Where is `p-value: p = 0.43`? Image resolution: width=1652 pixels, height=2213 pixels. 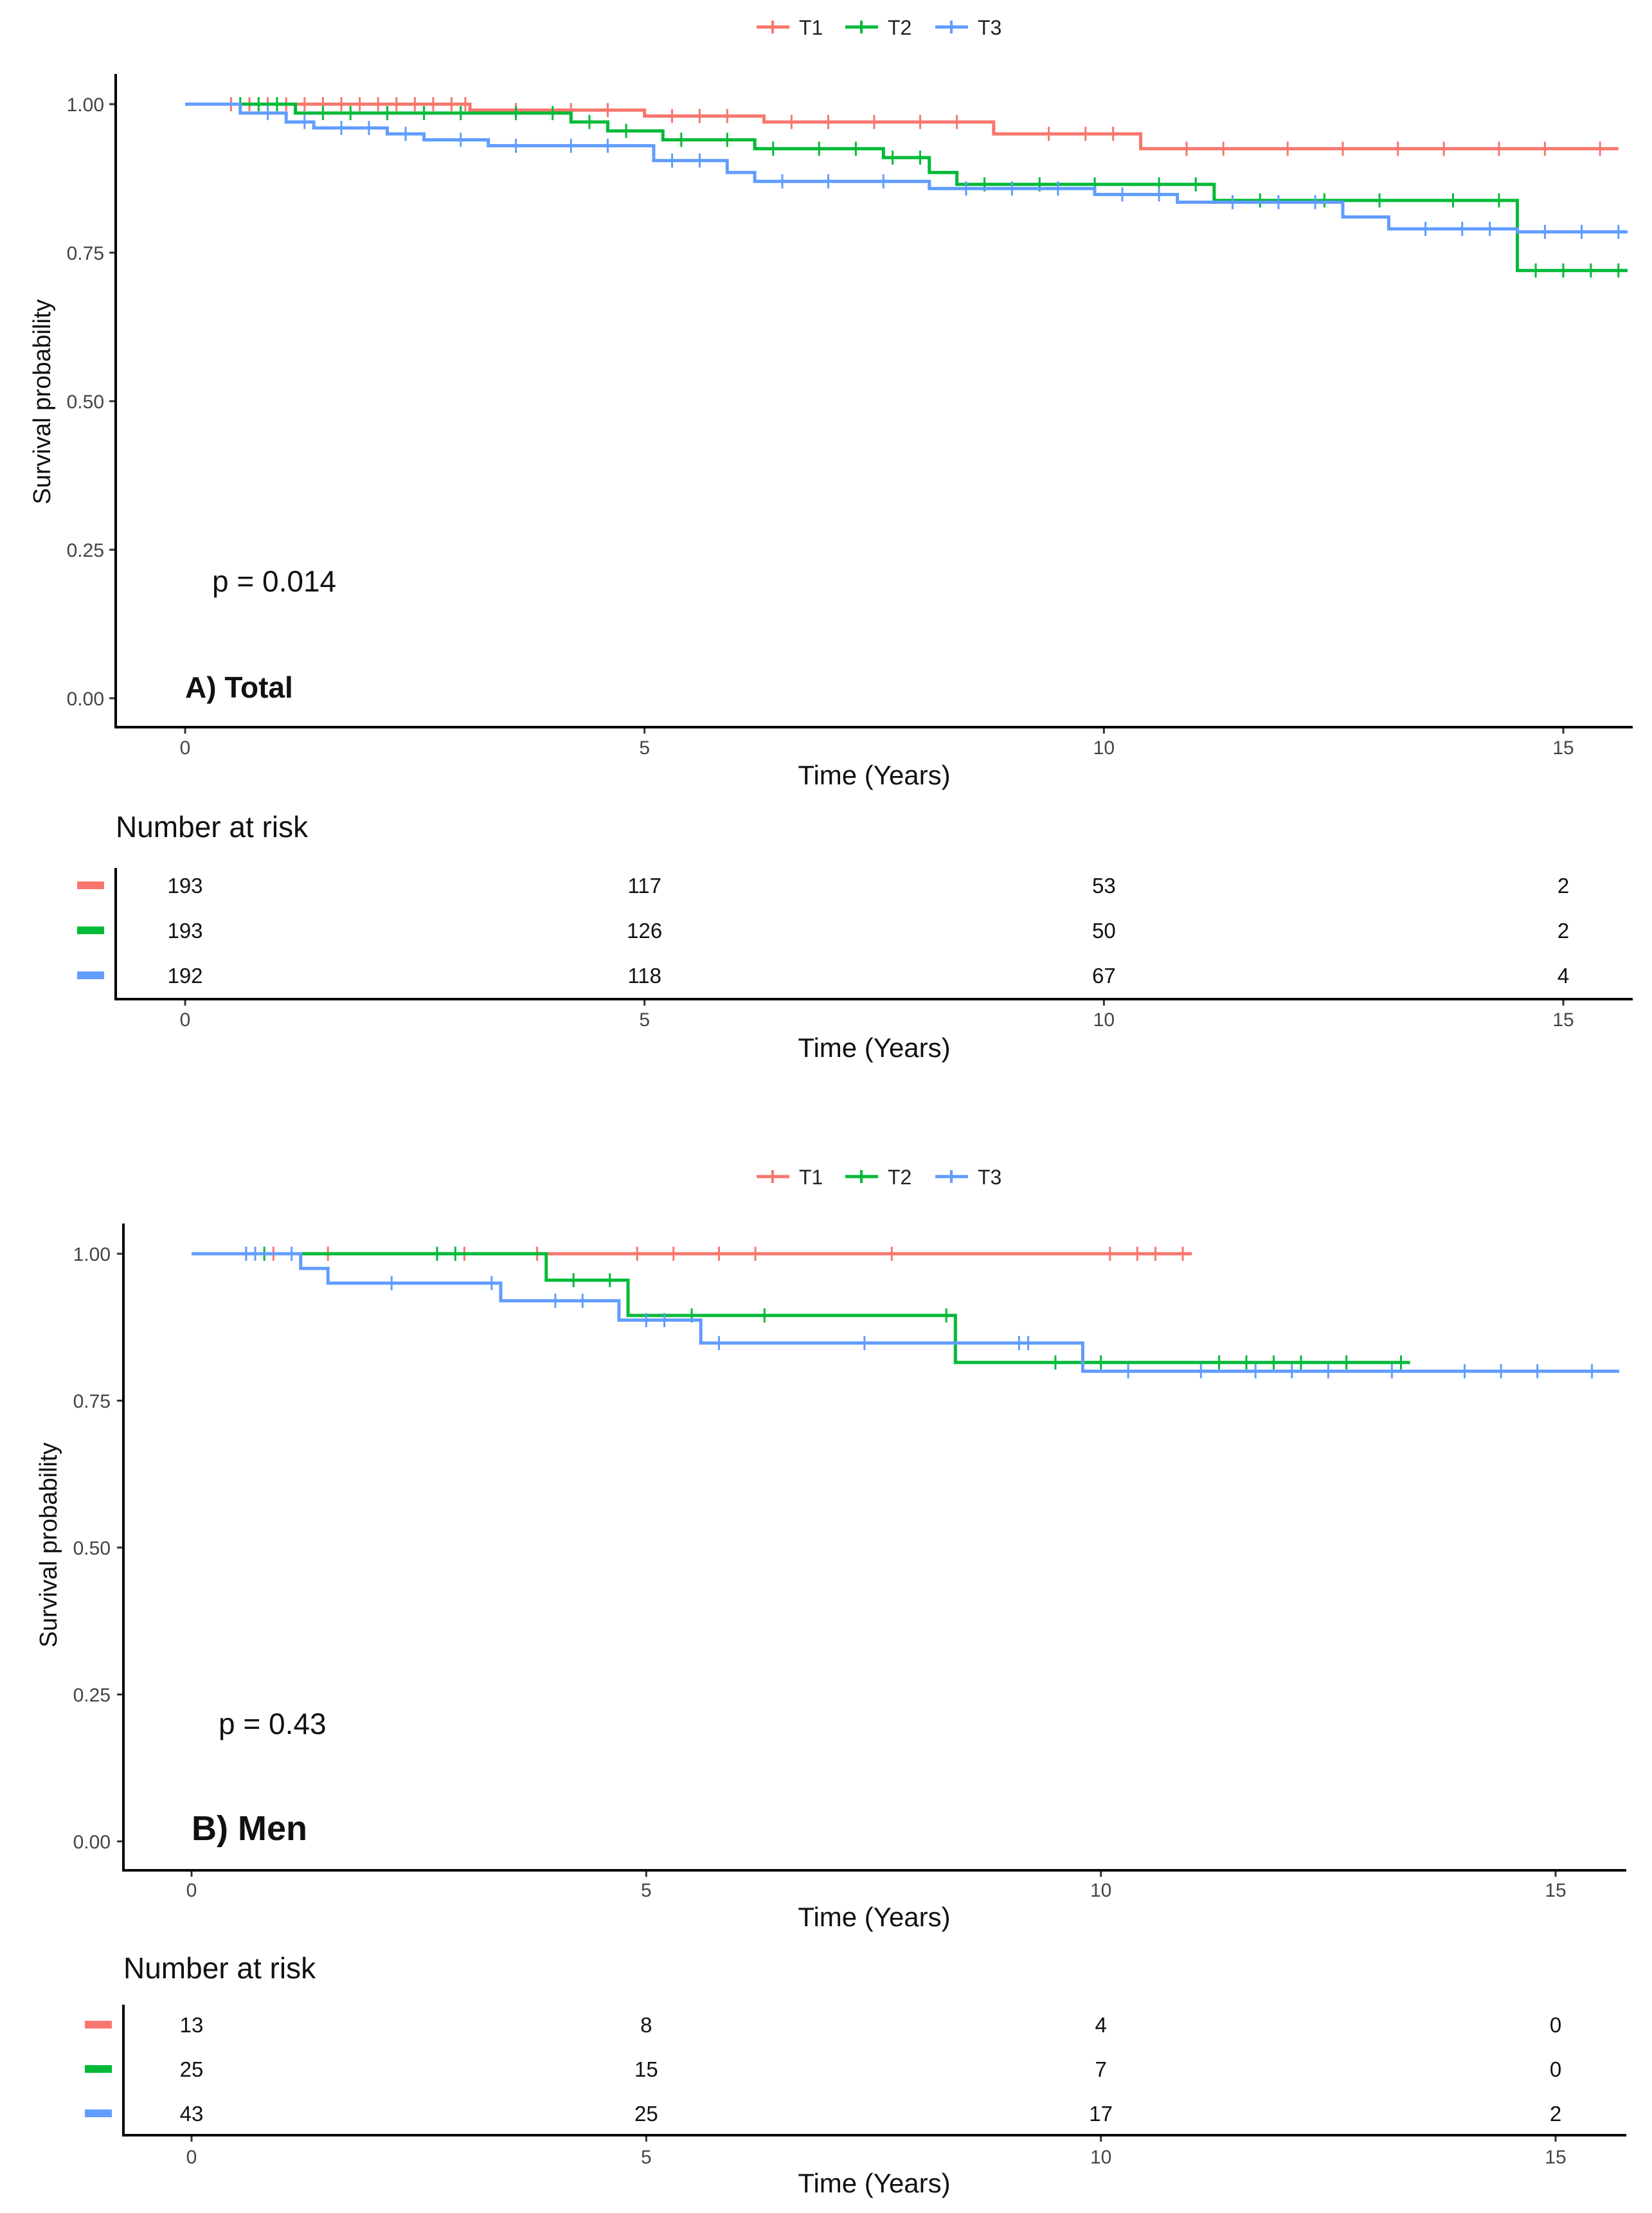
p-value: p = 0.43 is located at coordinates (273, 1723).